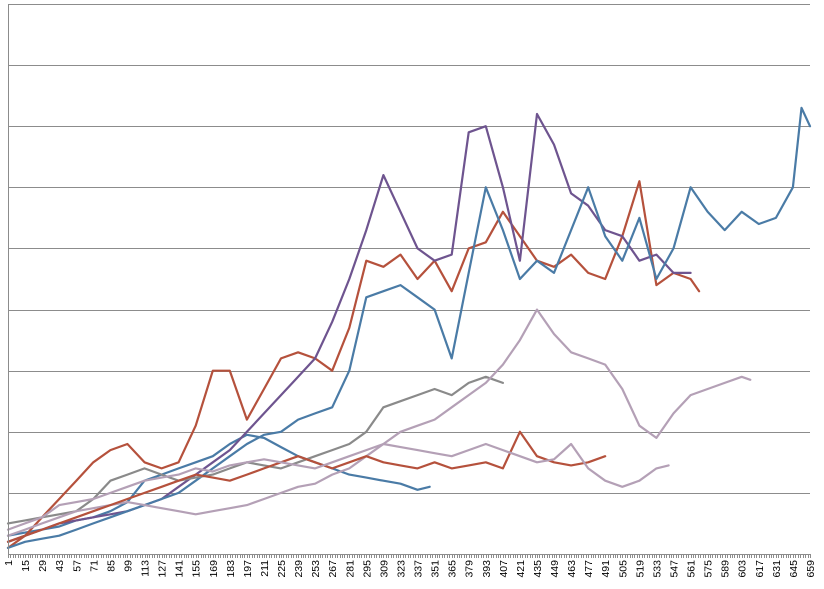 The image size is (824, 589). Describe the element at coordinates (94, 566) in the screenshot. I see `x-tick-label-71: 71` at that location.